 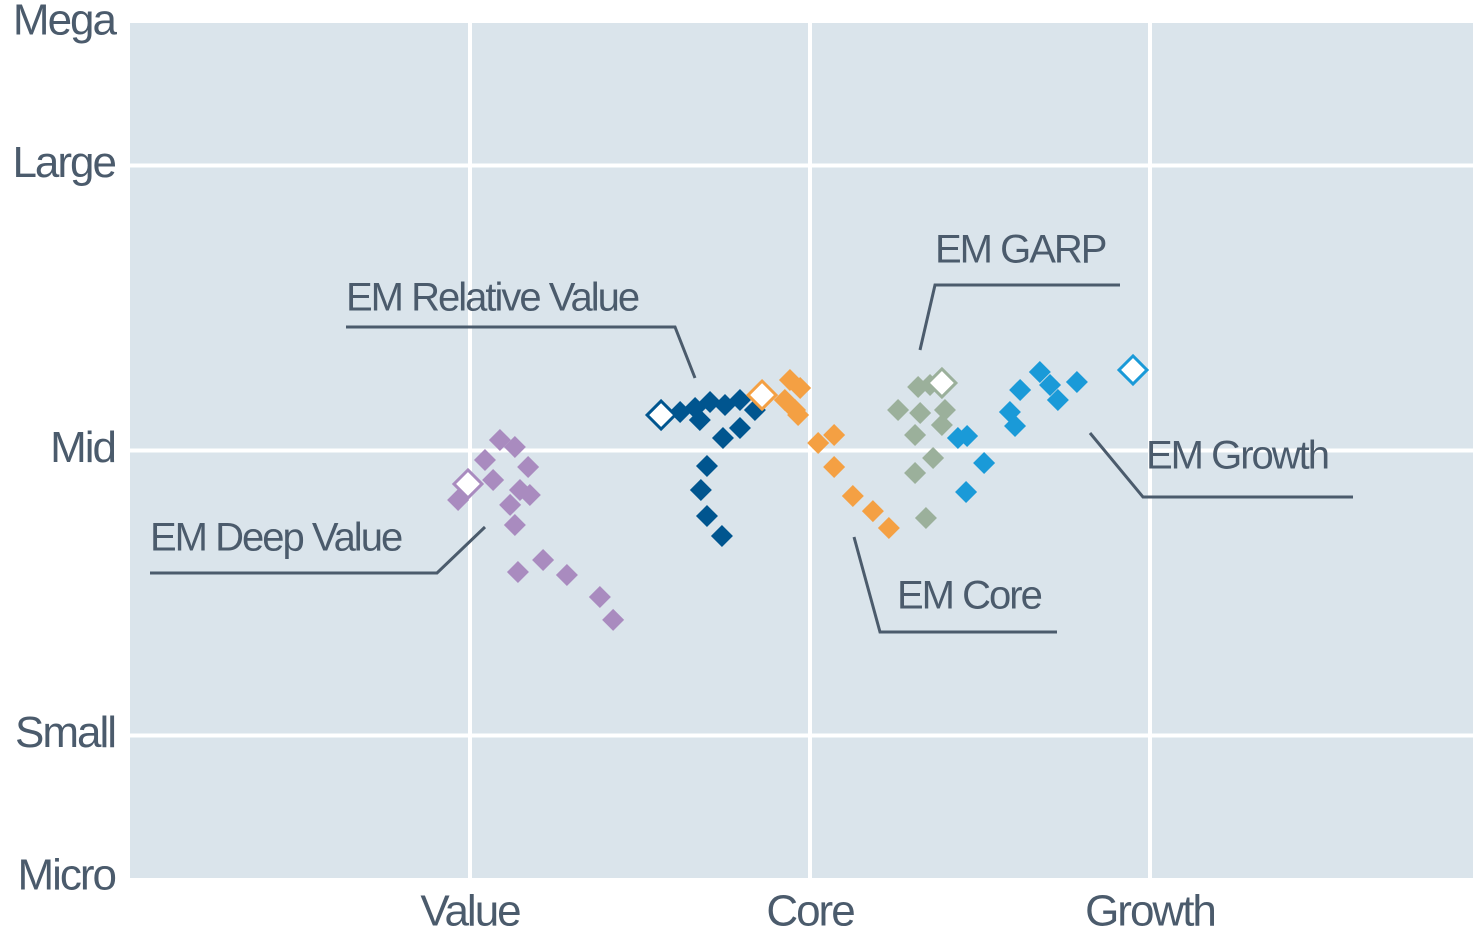 What do you see at coordinates (470, 911) in the screenshot?
I see `x-tick-label: Value` at bounding box center [470, 911].